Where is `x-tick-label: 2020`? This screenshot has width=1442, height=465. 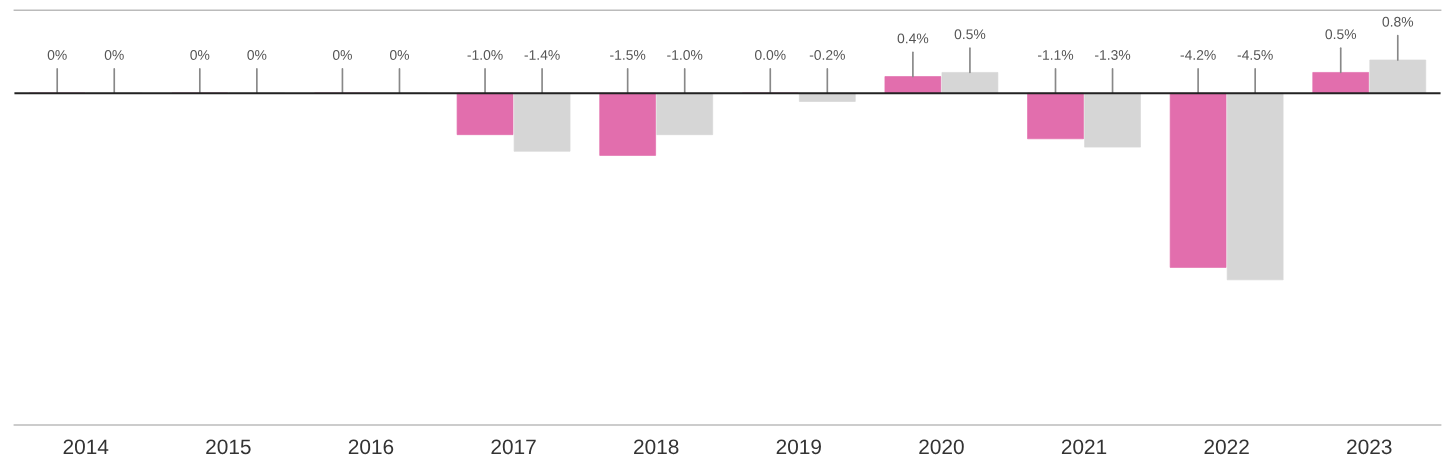 x-tick-label: 2020 is located at coordinates (941, 447).